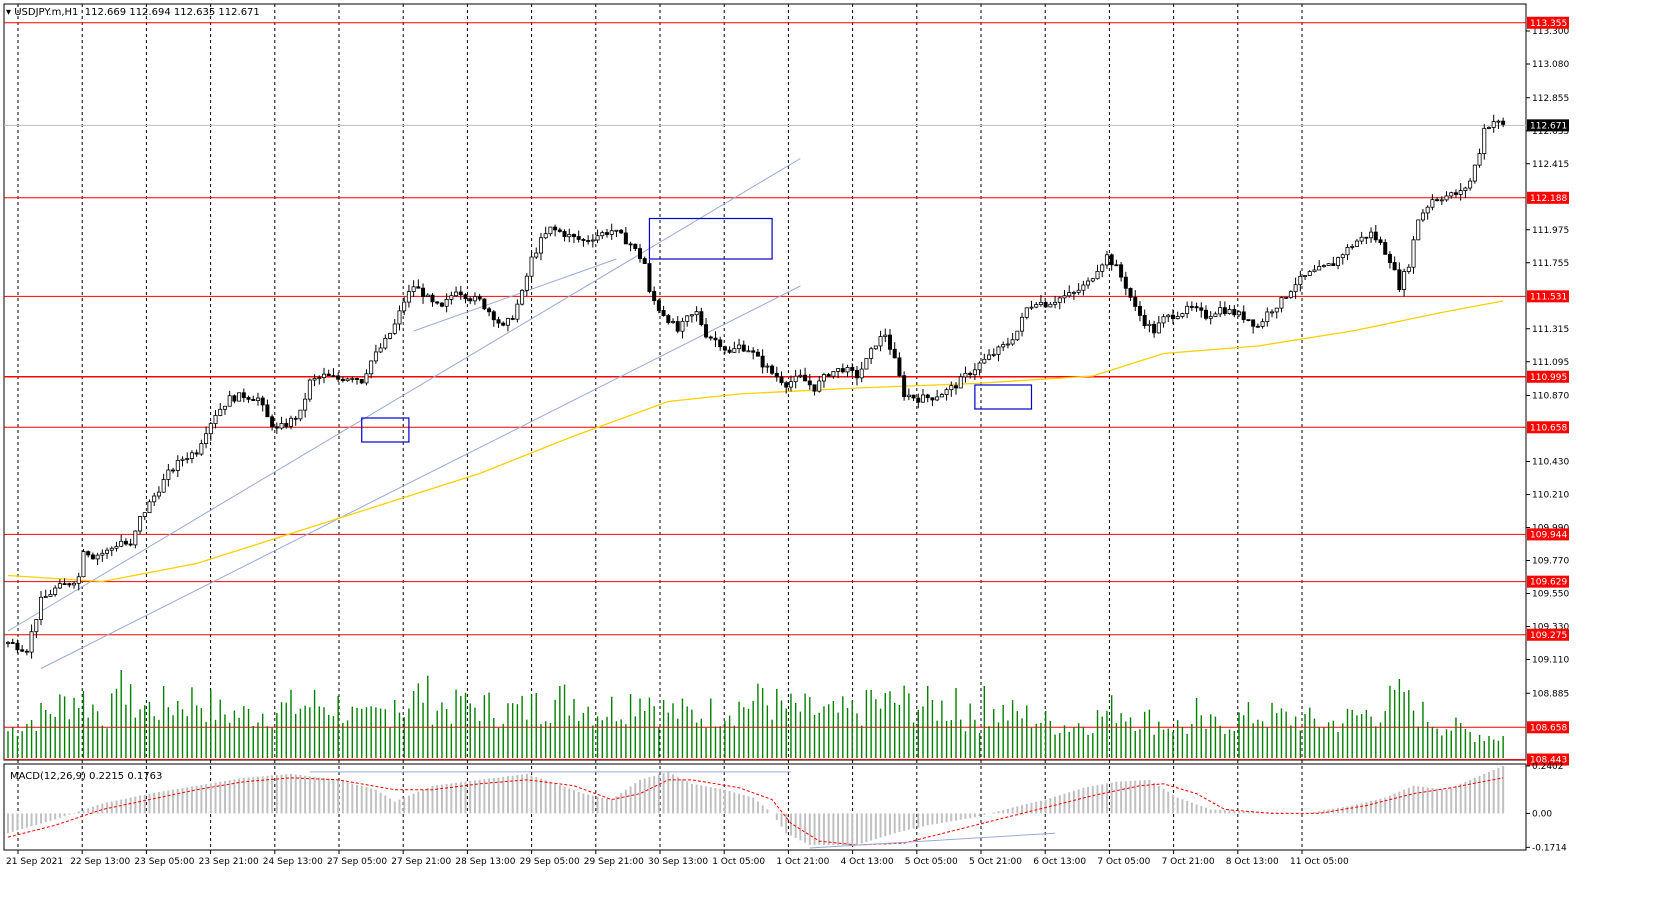  What do you see at coordinates (1550, 628) in the screenshot?
I see `y-tick-label: 109.330` at bounding box center [1550, 628].